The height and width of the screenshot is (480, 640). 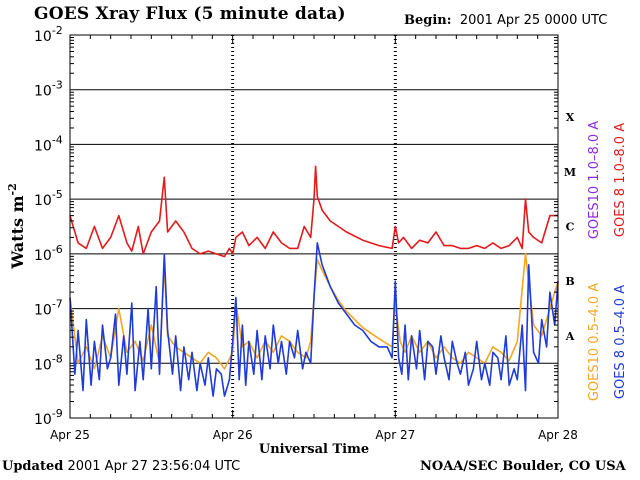 What do you see at coordinates (558, 435) in the screenshot?
I see `x-tick-label: Apr 28` at bounding box center [558, 435].